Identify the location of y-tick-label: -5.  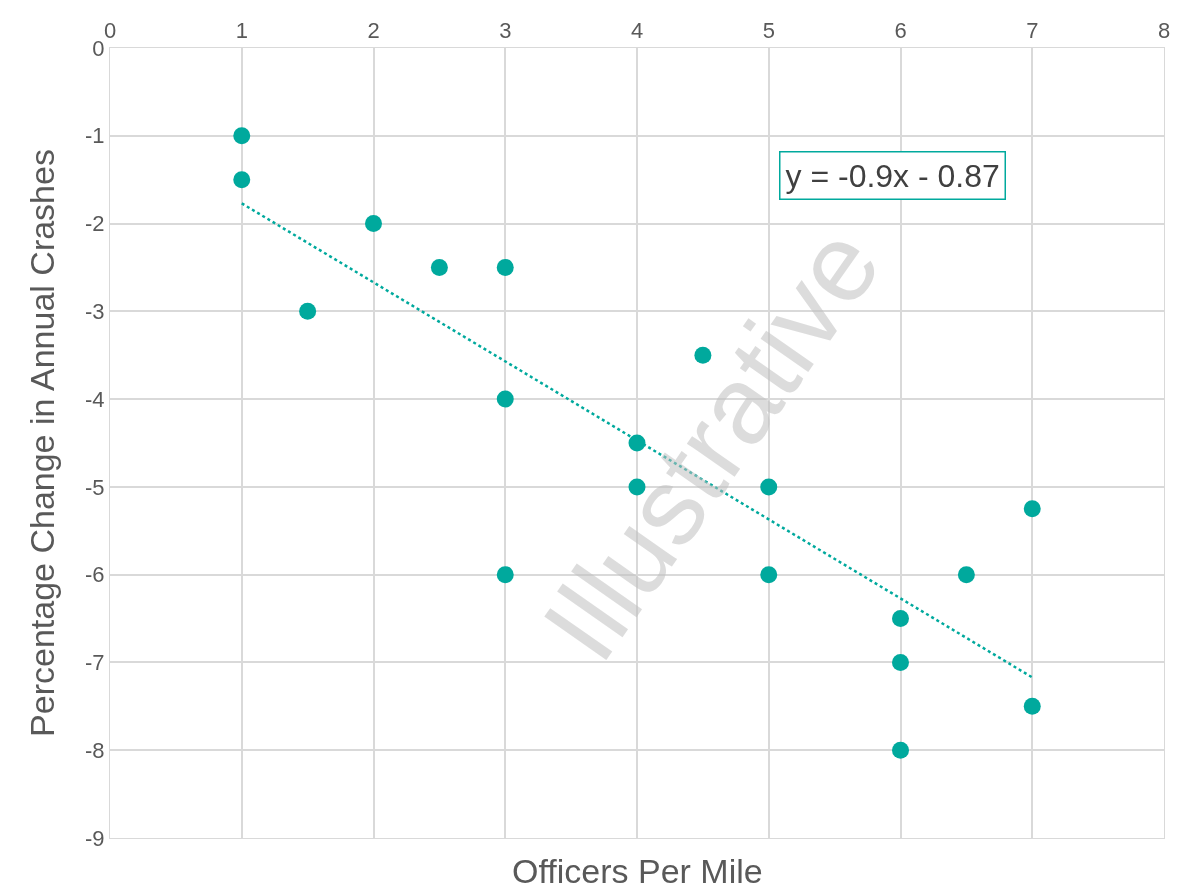
(95, 487).